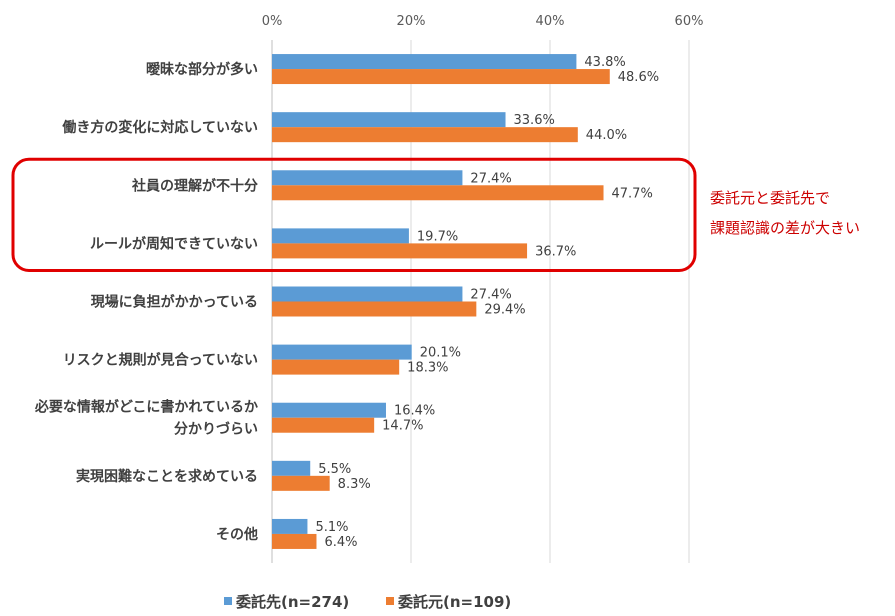 This screenshot has height=616, width=895. What do you see at coordinates (160, 360) in the screenshot?
I see `category-label: リスクと規則が見合っていない` at bounding box center [160, 360].